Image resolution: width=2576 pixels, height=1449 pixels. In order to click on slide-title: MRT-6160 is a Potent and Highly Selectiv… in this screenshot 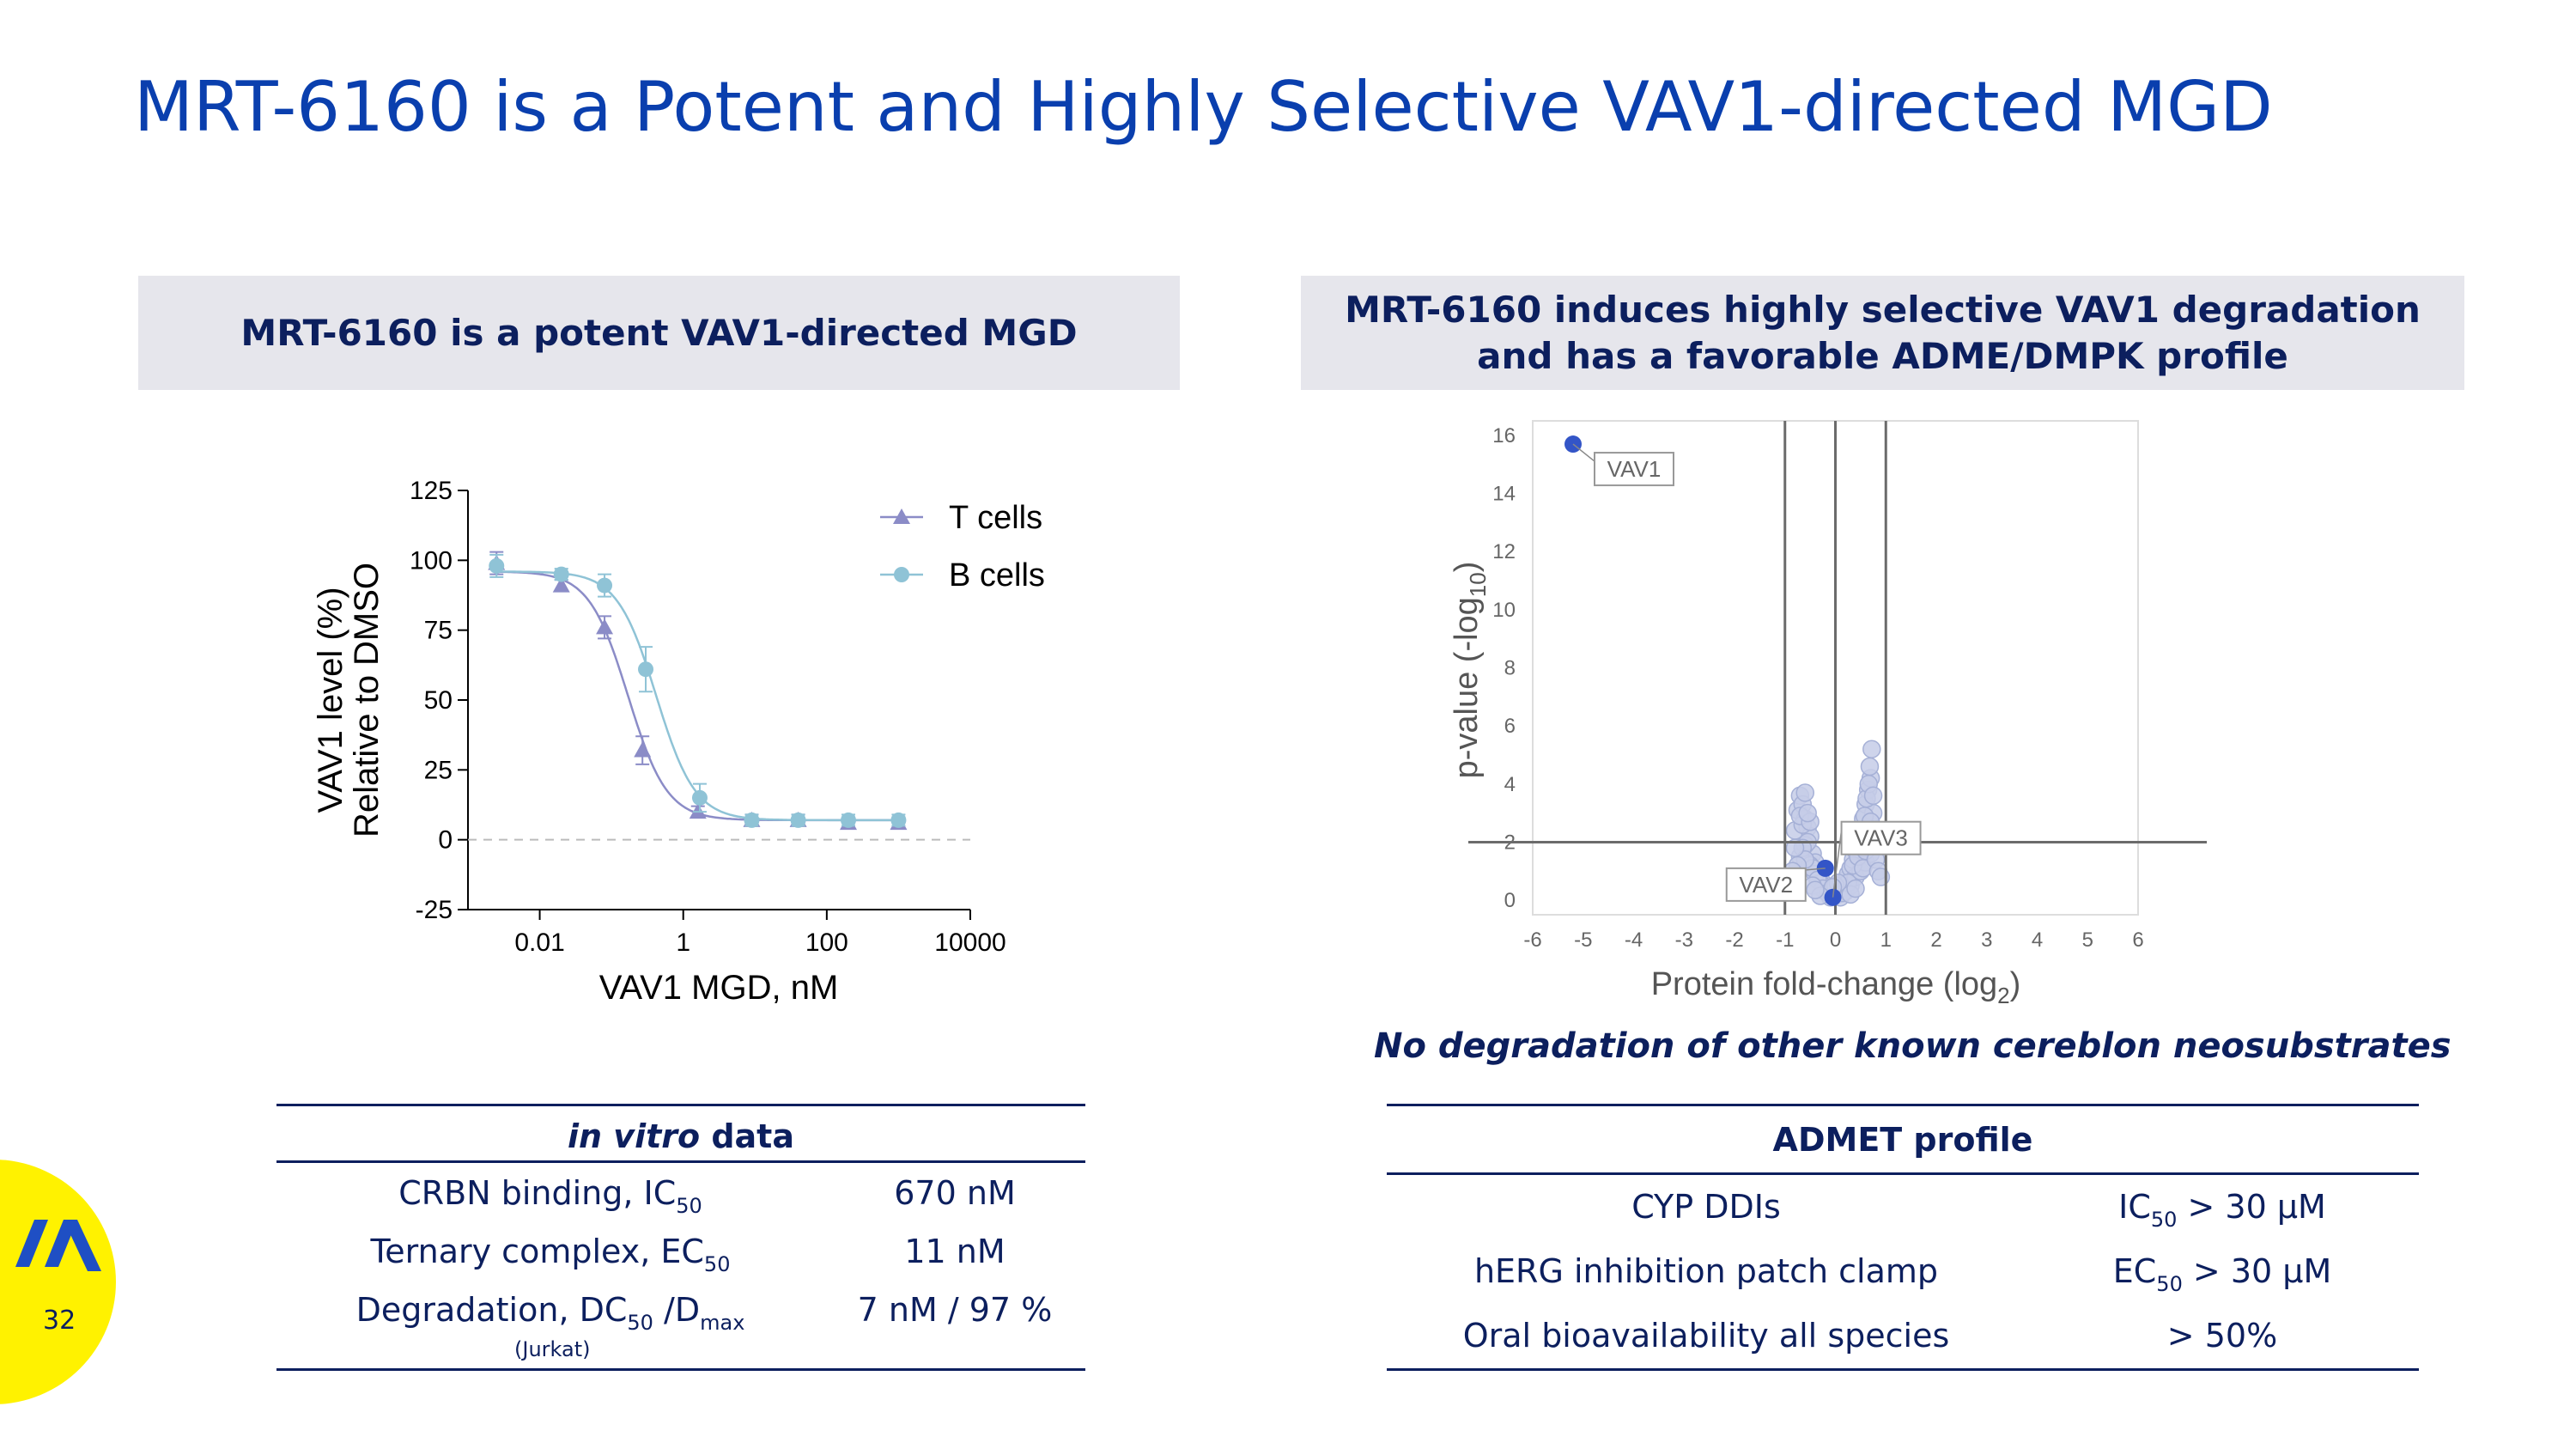, I will do `click(1203, 107)`.